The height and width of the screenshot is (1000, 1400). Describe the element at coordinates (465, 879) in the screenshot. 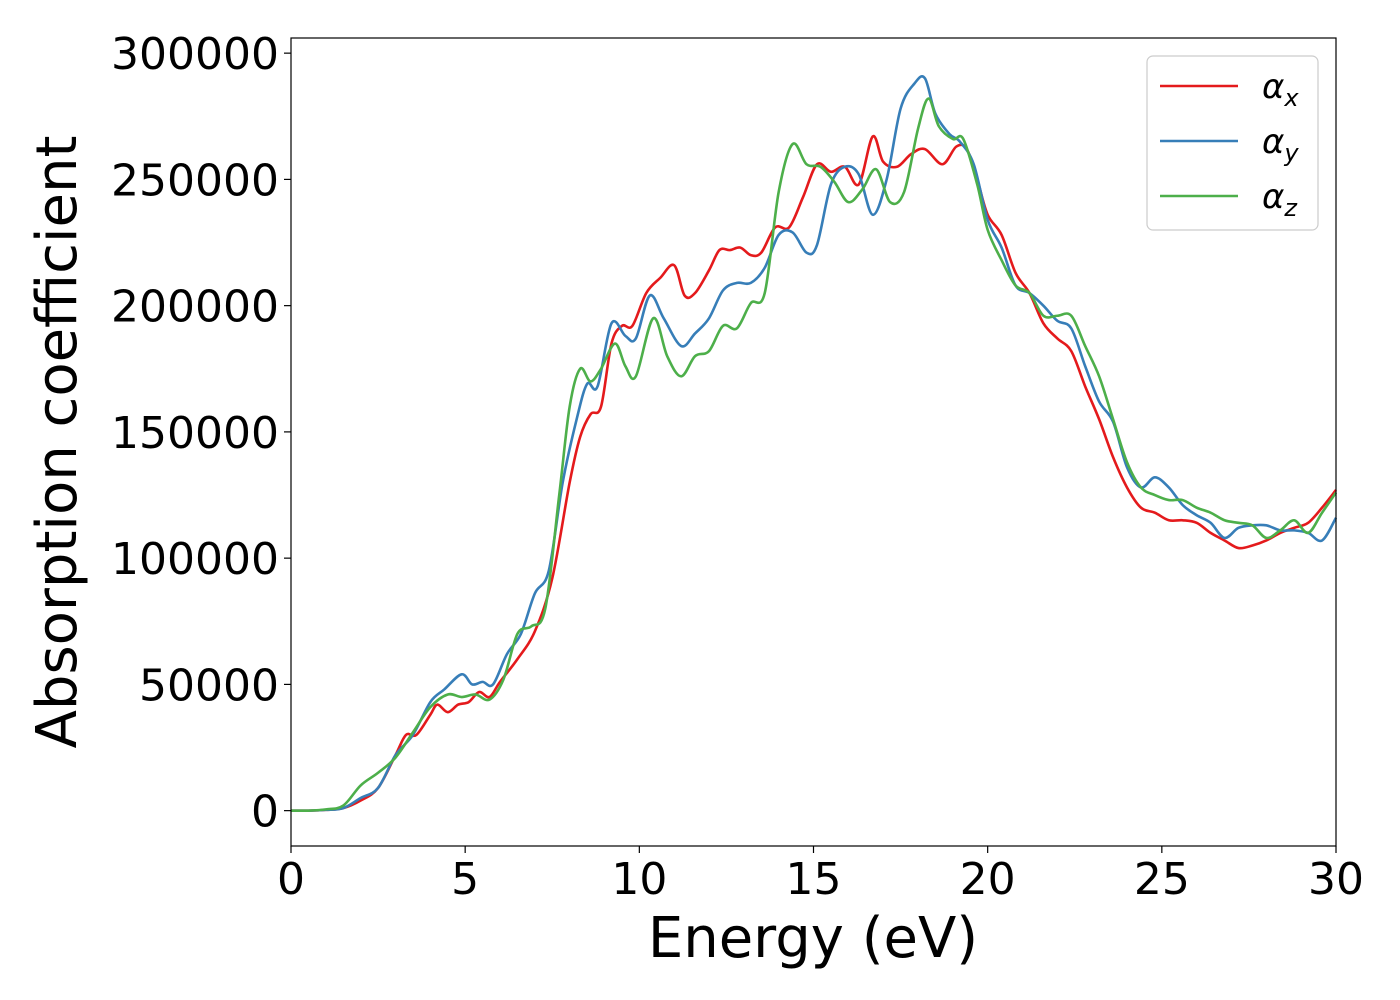

I see `x-tick-label: 5` at that location.